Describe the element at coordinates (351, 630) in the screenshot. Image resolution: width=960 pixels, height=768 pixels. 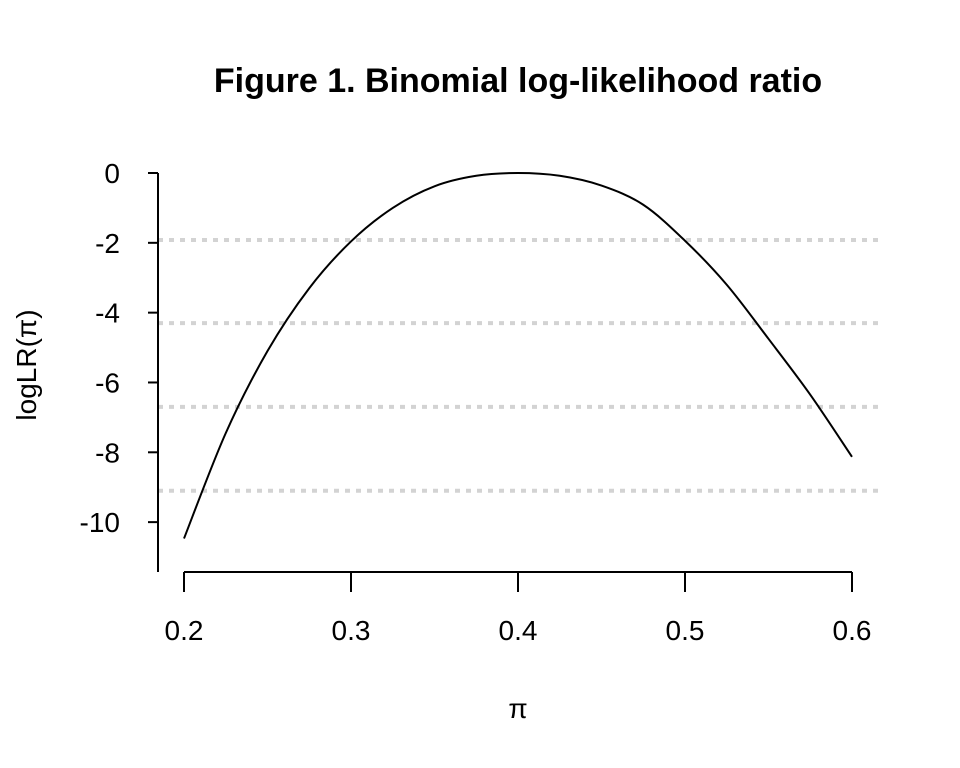
I see `x-tick-label-1: 0.3` at that location.